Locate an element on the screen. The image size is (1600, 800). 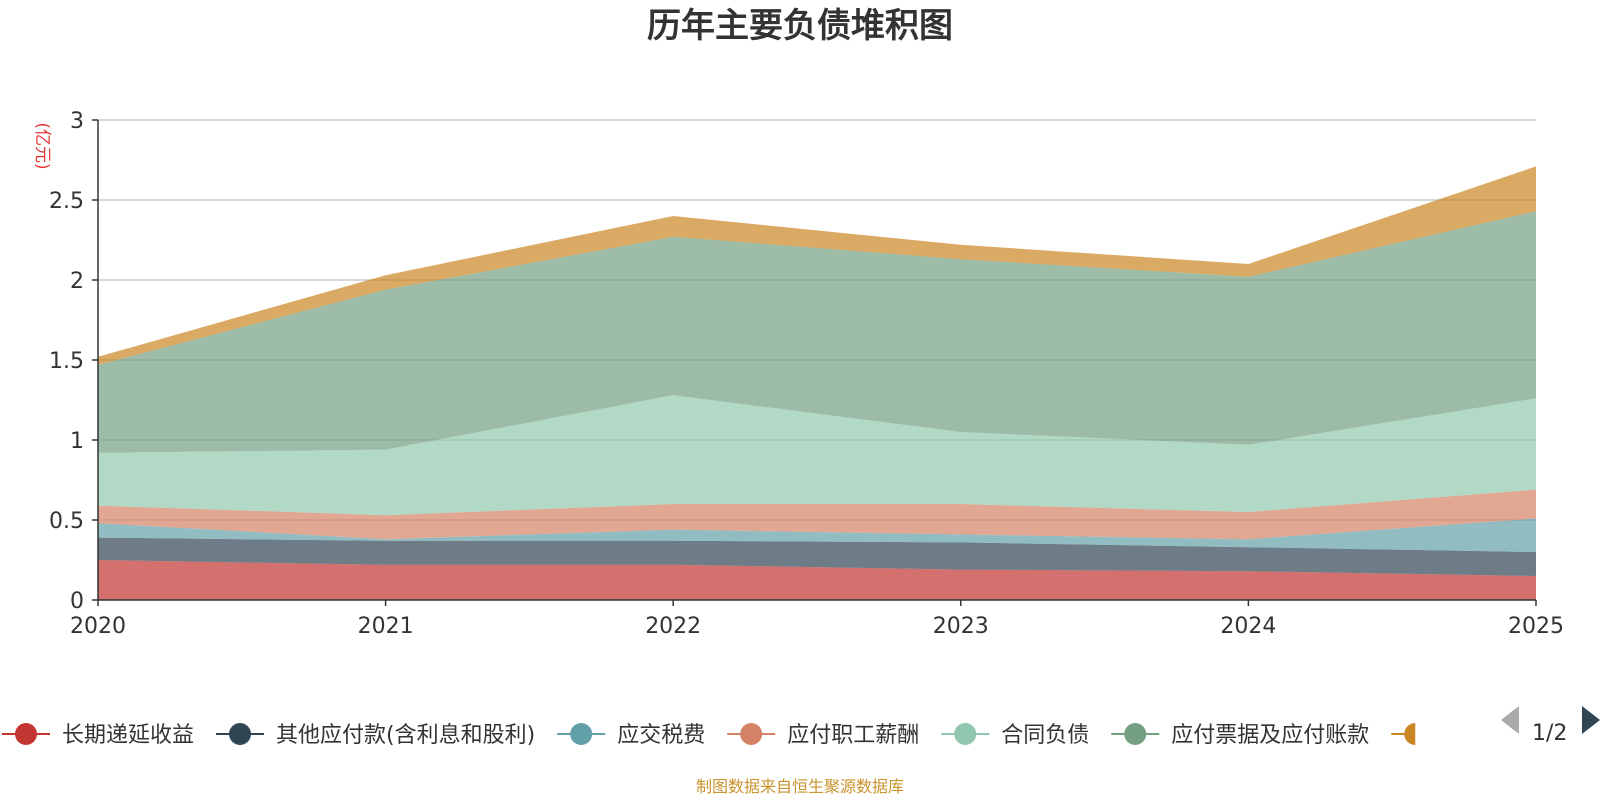
x-tick-label: 2024 is located at coordinates (1248, 626).